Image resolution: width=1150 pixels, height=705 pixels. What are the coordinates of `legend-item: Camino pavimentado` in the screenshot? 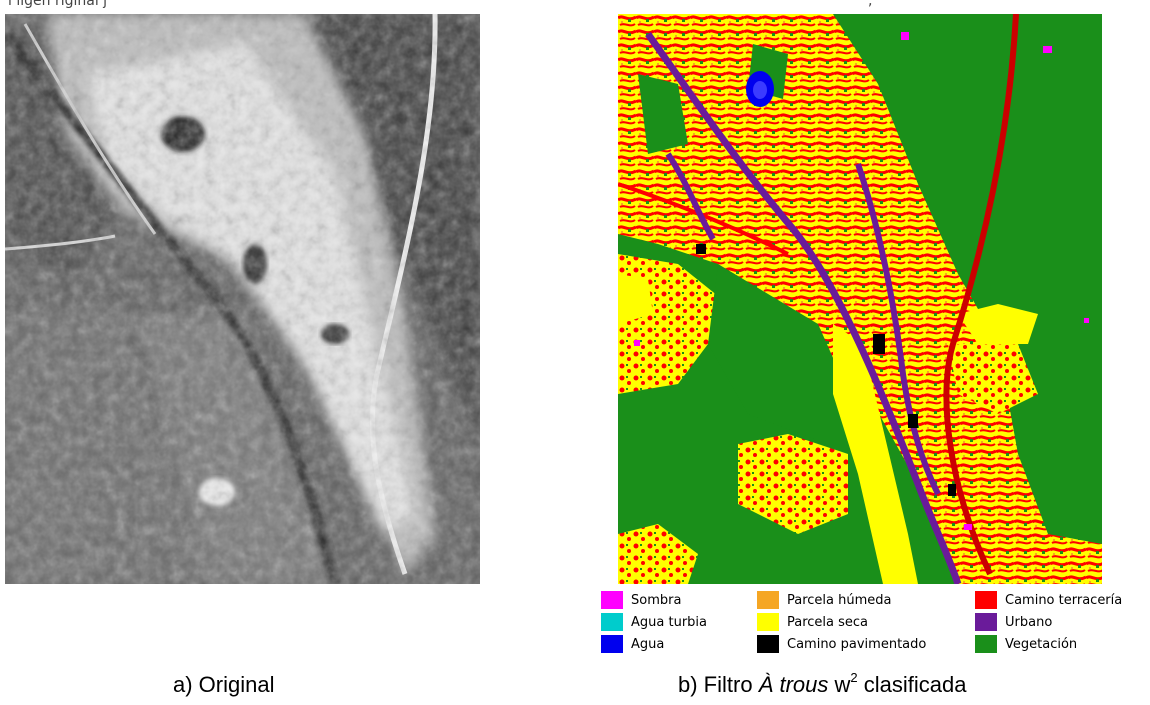 It's located at (841, 644).